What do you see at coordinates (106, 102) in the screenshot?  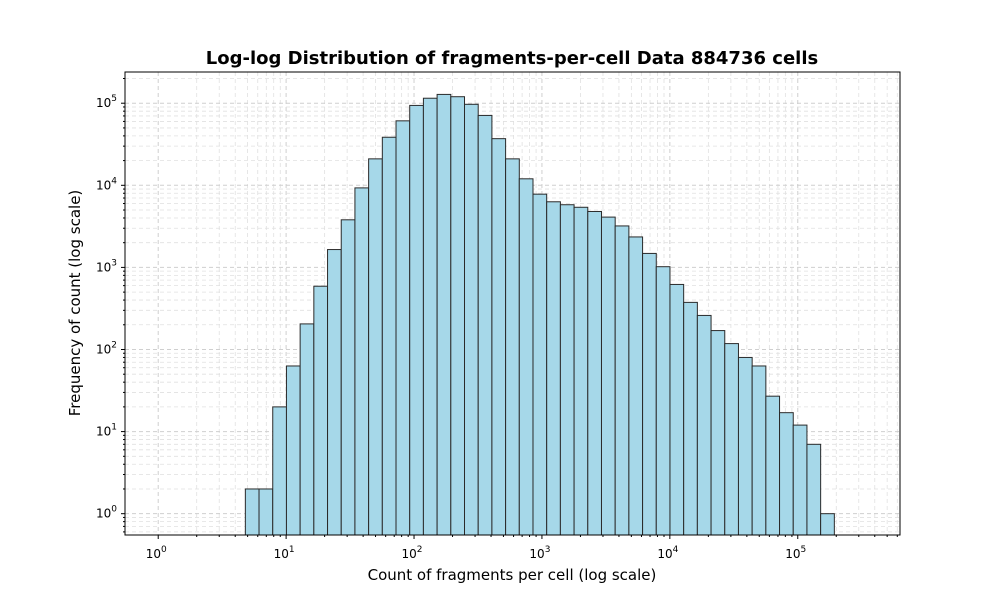 I see `y-tick-label: 10⁵` at bounding box center [106, 102].